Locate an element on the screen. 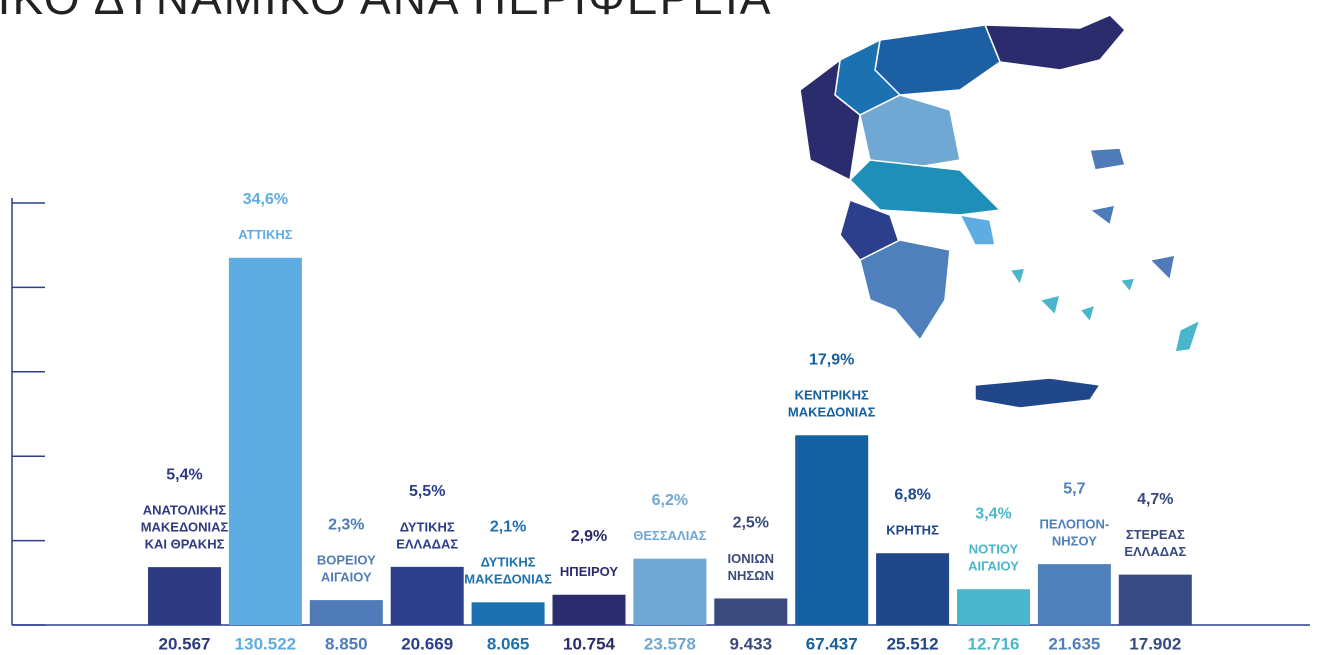  share-label: 6,2% is located at coordinates (670, 500).